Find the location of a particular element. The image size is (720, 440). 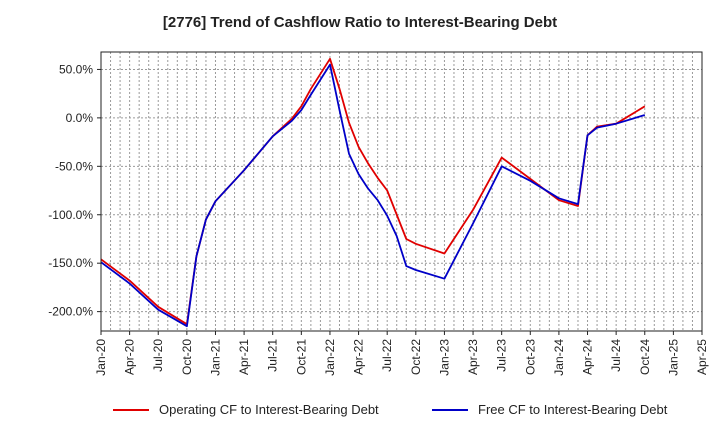

x-tick-label: Oct-20 is located at coordinates (187, 357).